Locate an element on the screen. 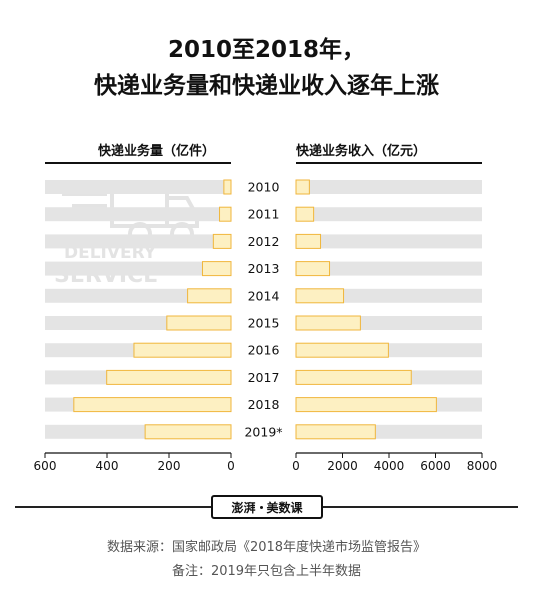 This screenshot has height=600, width=533. logo-dot is located at coordinates (261, 507).